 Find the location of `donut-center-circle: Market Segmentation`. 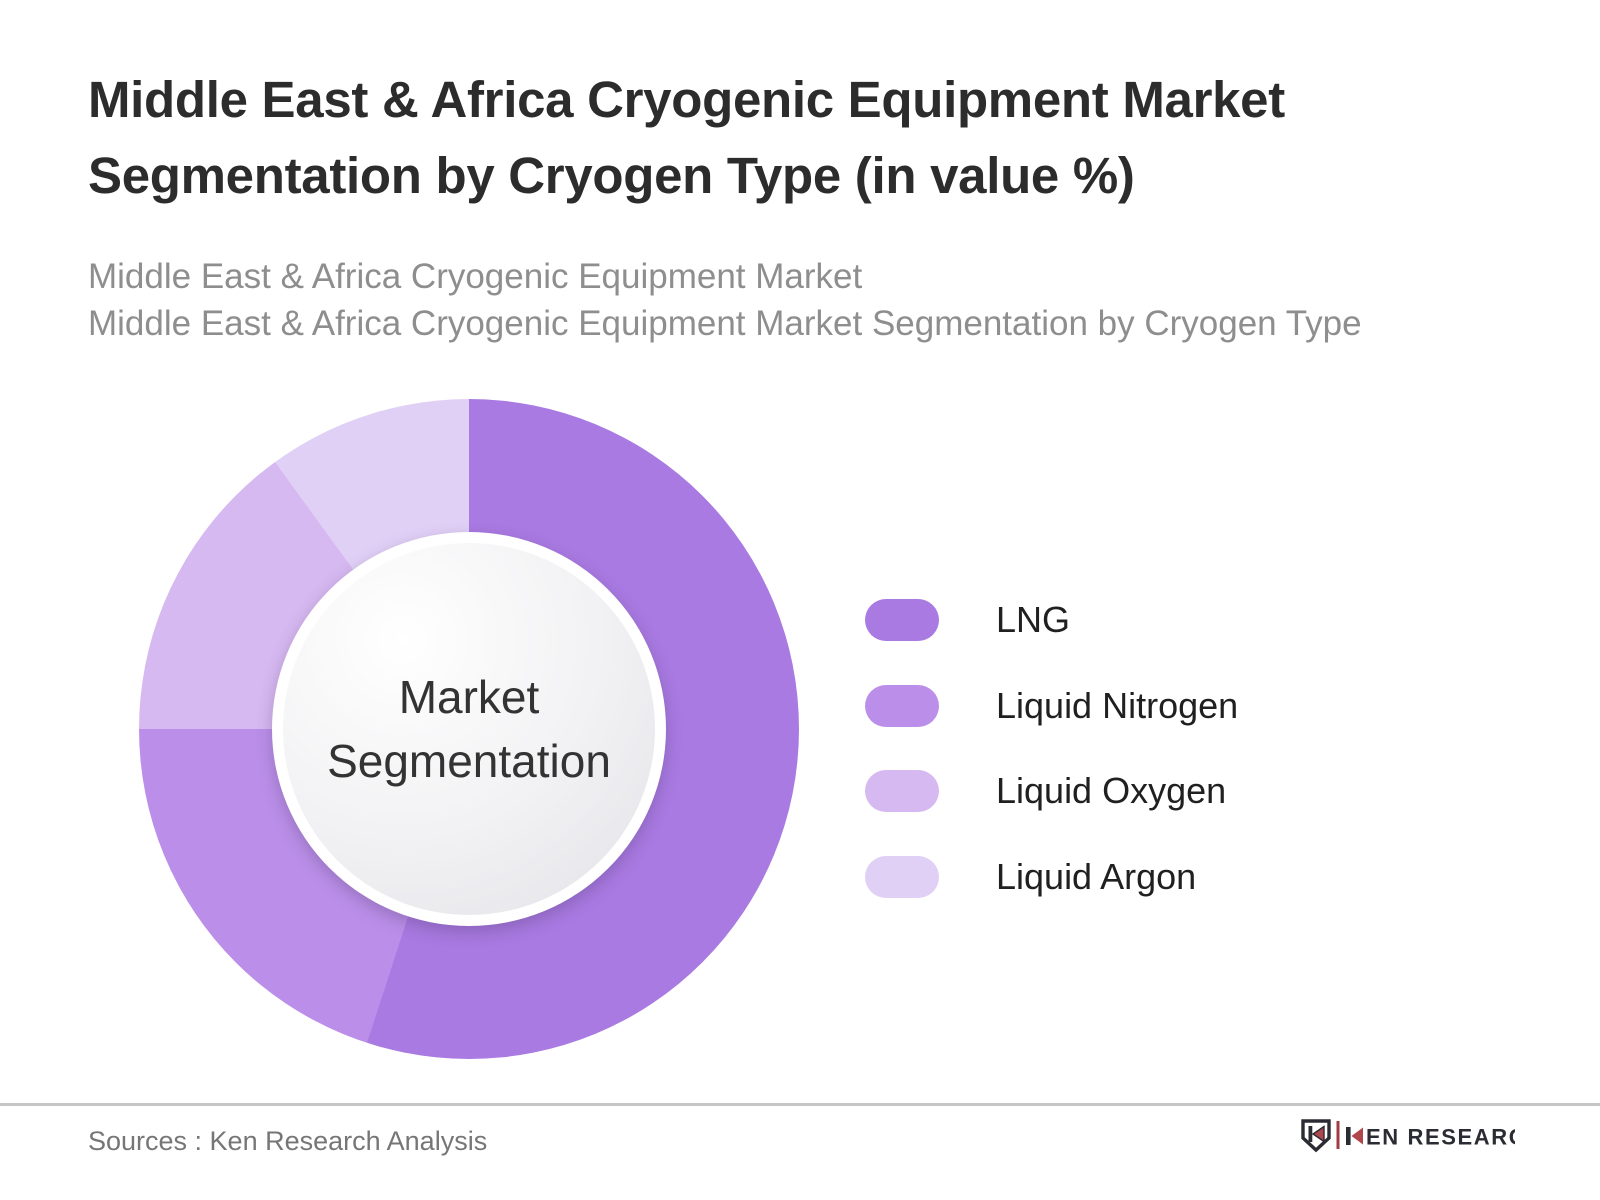

donut-center-circle: Market Segmentation is located at coordinates (469, 729).